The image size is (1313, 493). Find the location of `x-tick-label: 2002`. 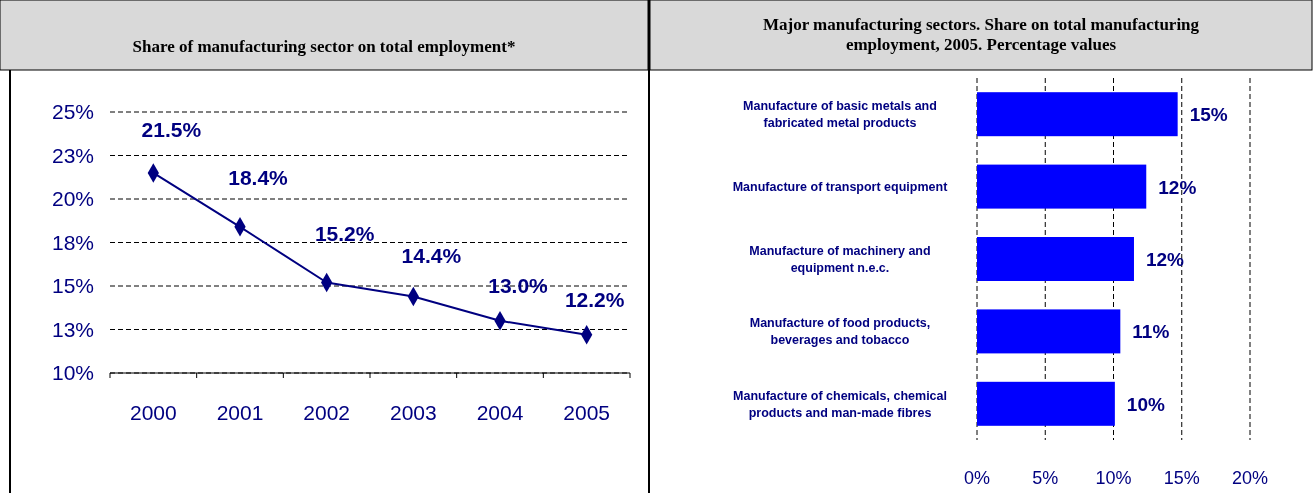

x-tick-label: 2002 is located at coordinates (327, 412).